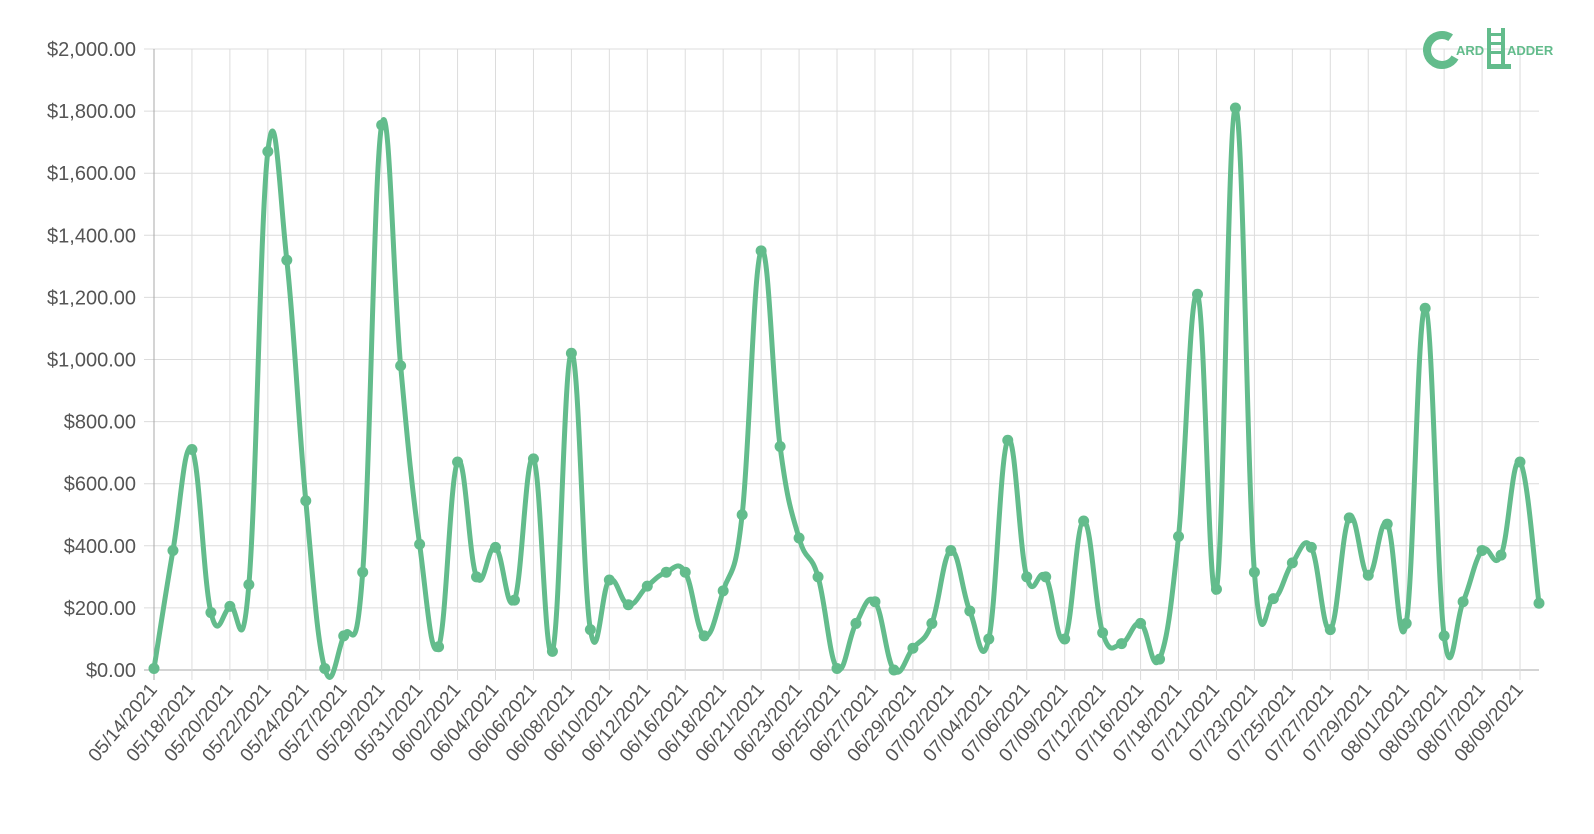 Image resolution: width=1594 pixels, height=834 pixels. Describe the element at coordinates (1470, 50) in the screenshot. I see `logo-text-ard: ARD` at that location.